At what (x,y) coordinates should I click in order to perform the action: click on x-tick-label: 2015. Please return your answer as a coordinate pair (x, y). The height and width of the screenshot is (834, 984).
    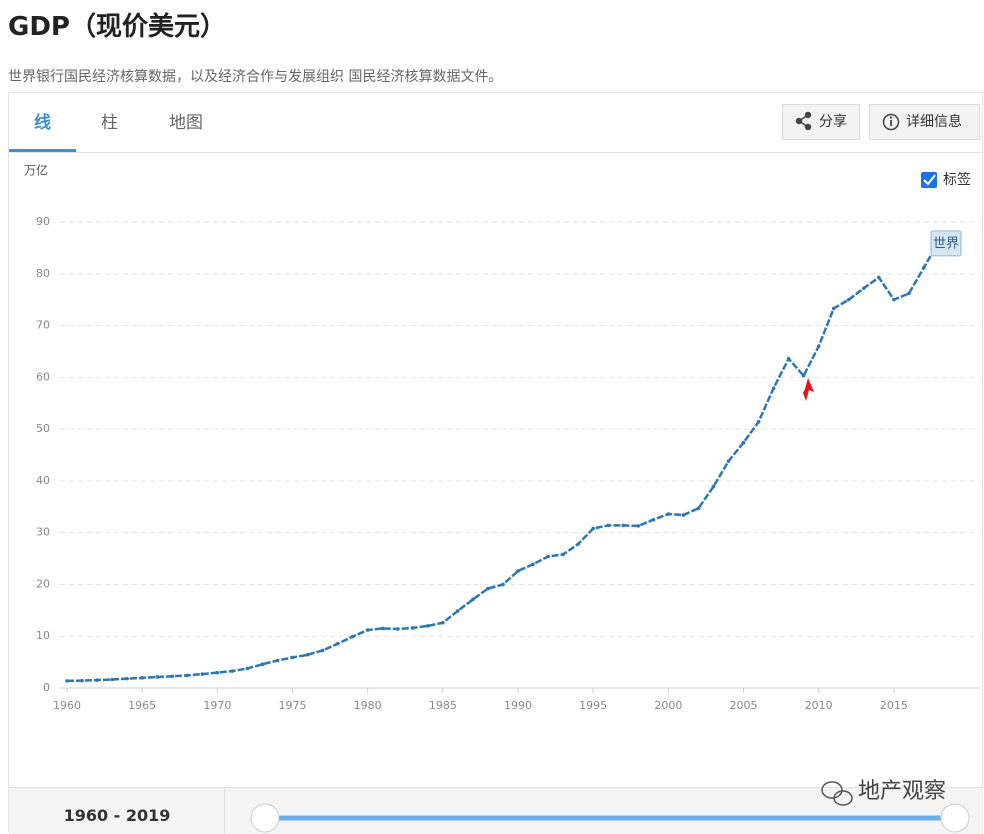
    Looking at the image, I should click on (894, 705).